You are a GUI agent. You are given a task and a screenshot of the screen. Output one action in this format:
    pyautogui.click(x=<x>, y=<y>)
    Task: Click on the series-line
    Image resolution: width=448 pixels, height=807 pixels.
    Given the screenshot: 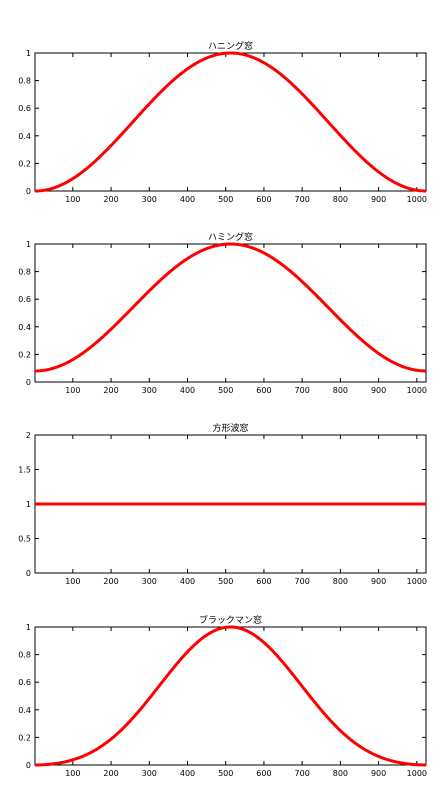 What is the action you would take?
    pyautogui.click(x=230, y=307)
    